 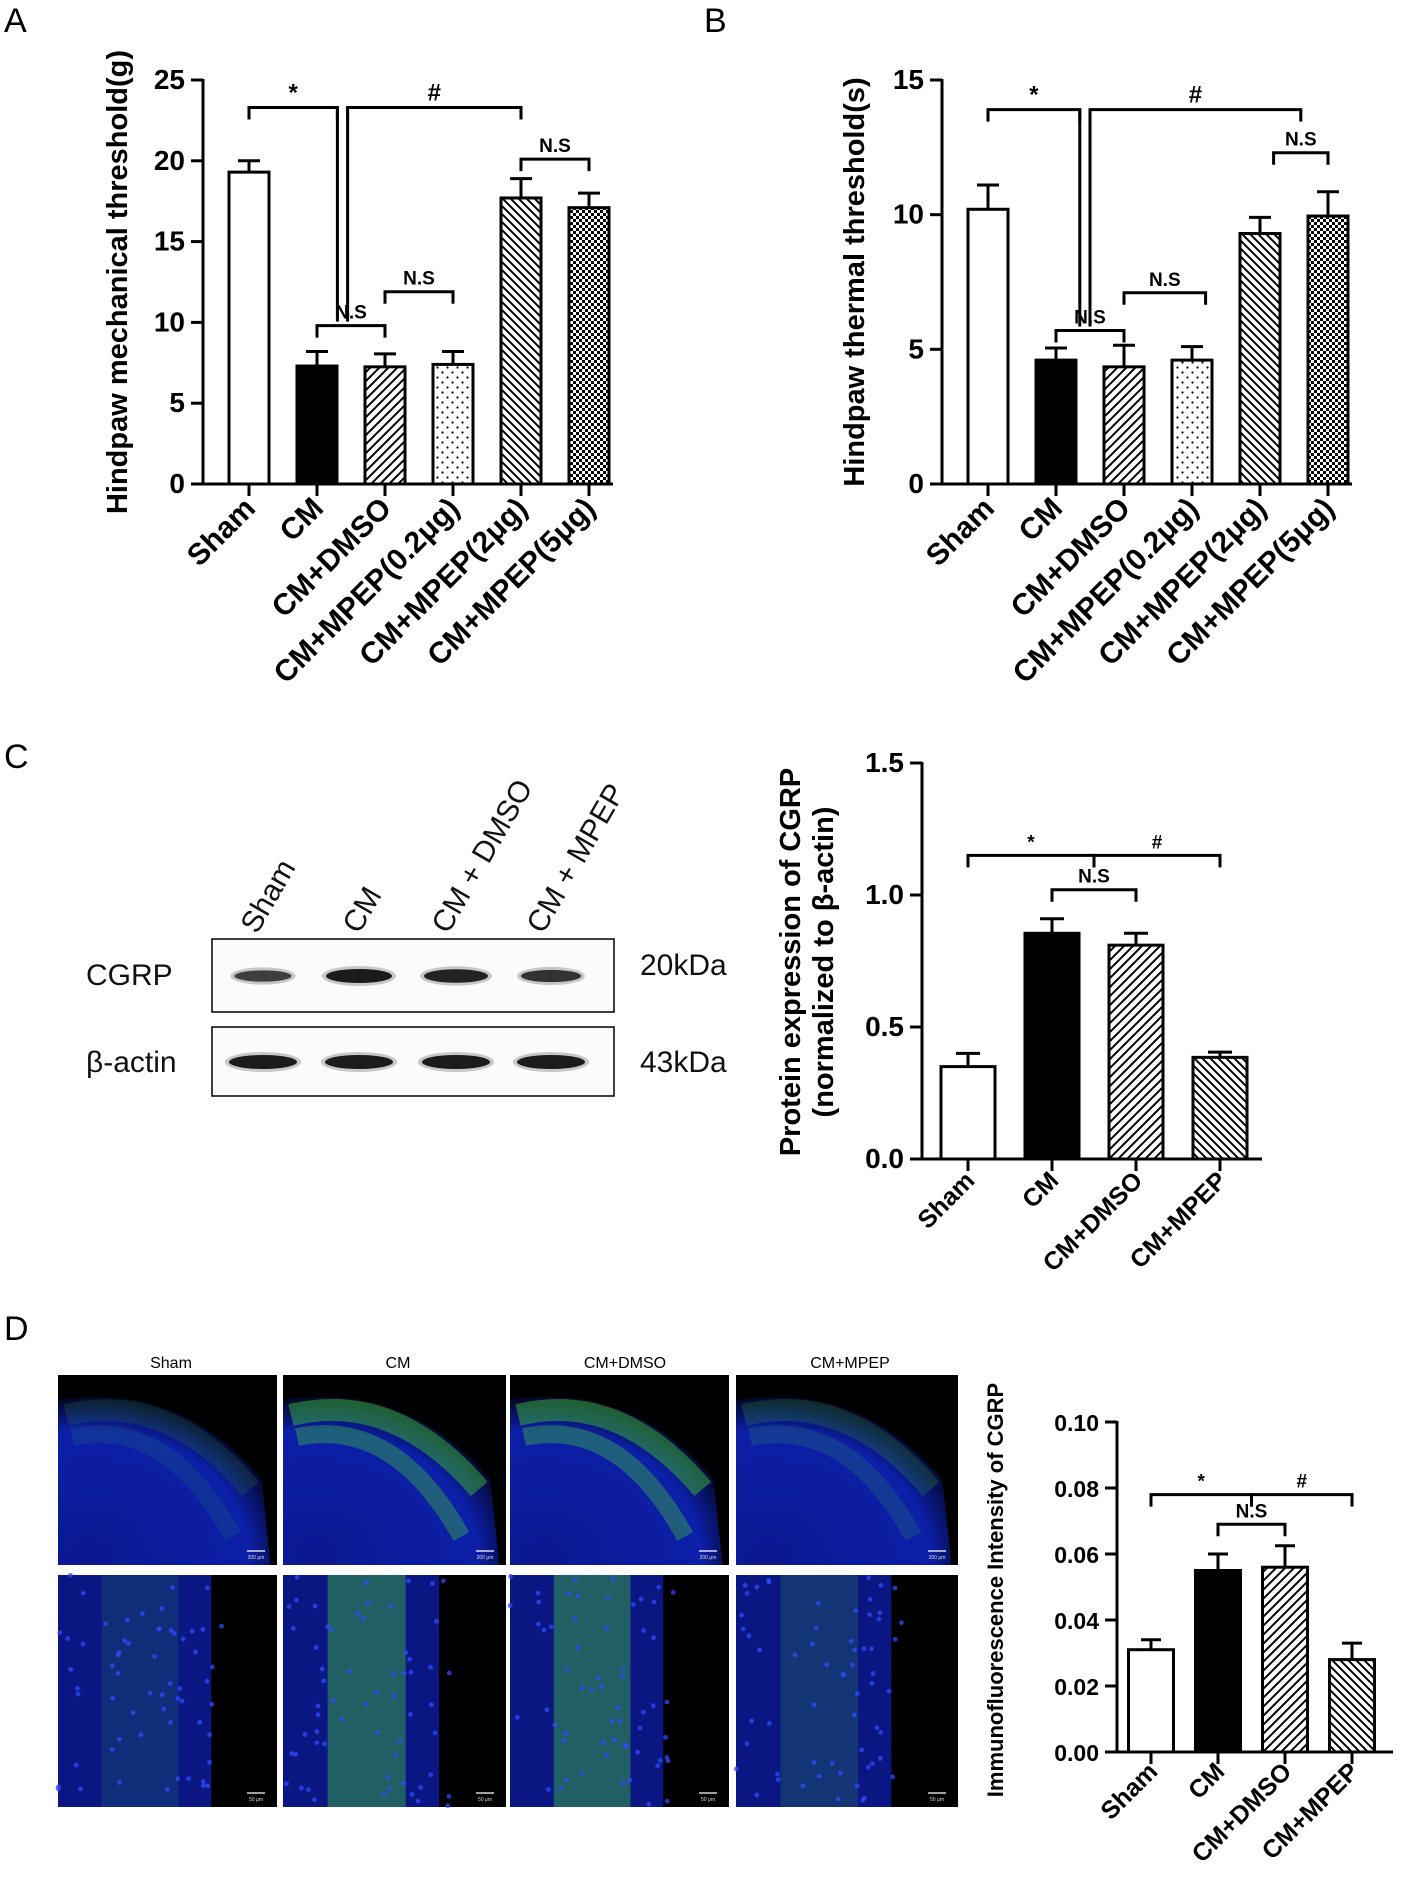 What do you see at coordinates (1202, 1482) in the screenshot?
I see `significance-label: *` at bounding box center [1202, 1482].